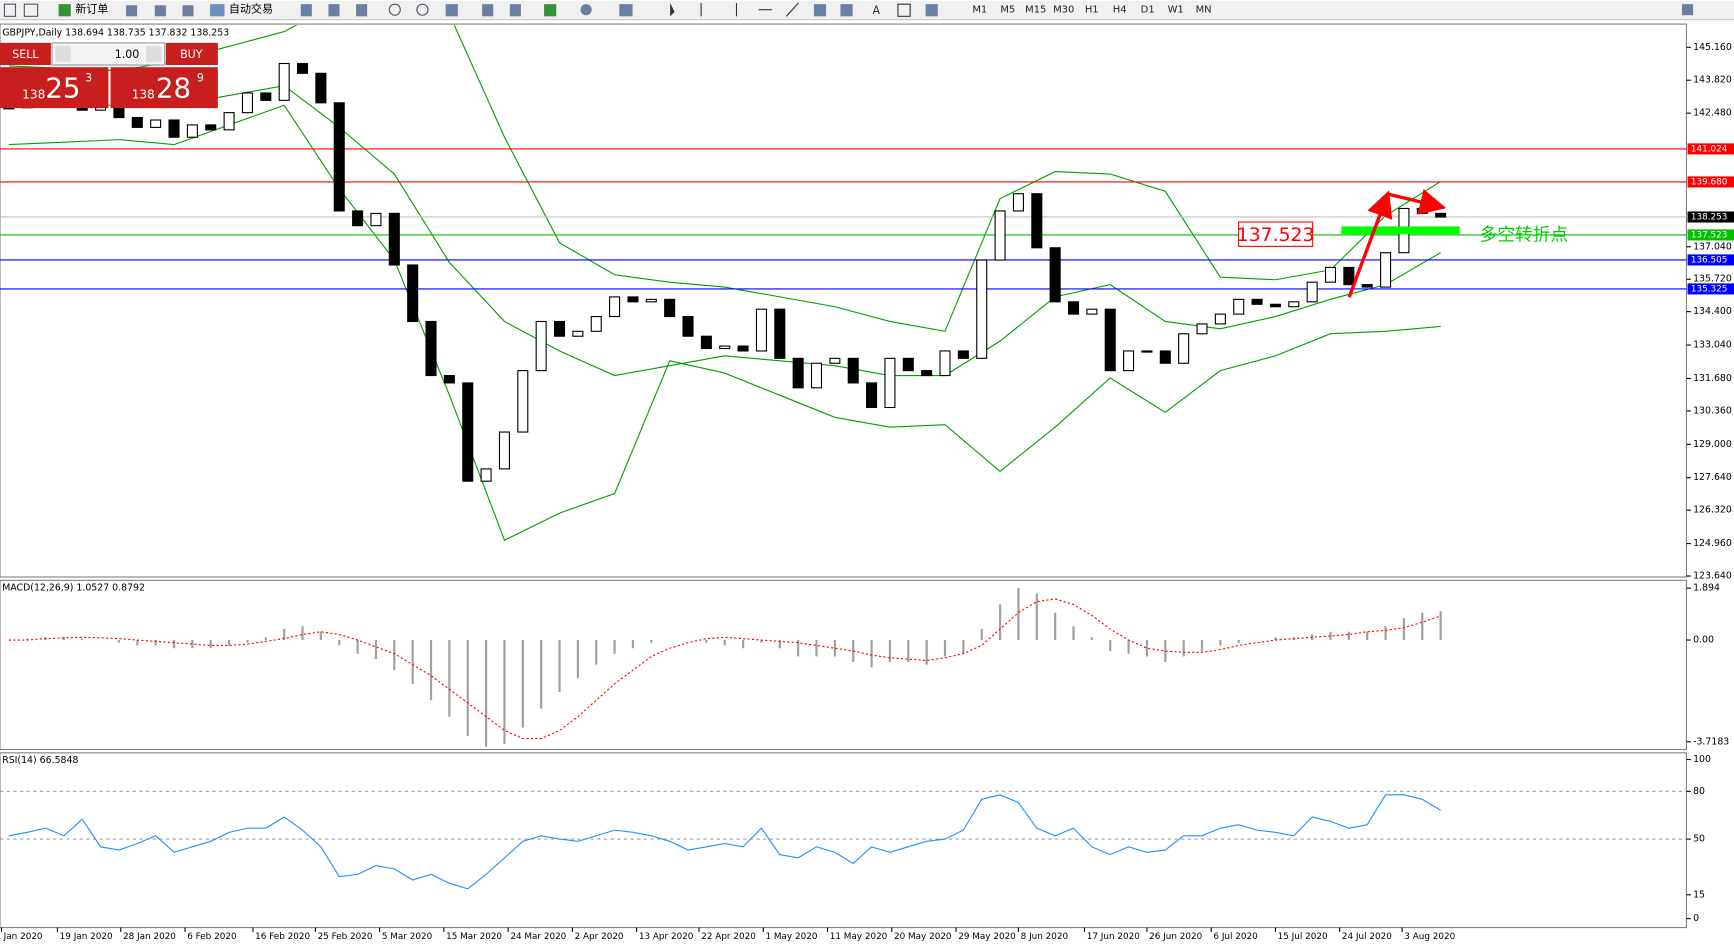 Image resolution: width=1734 pixels, height=945 pixels. I want to click on buy-label: BUY, so click(191, 54).